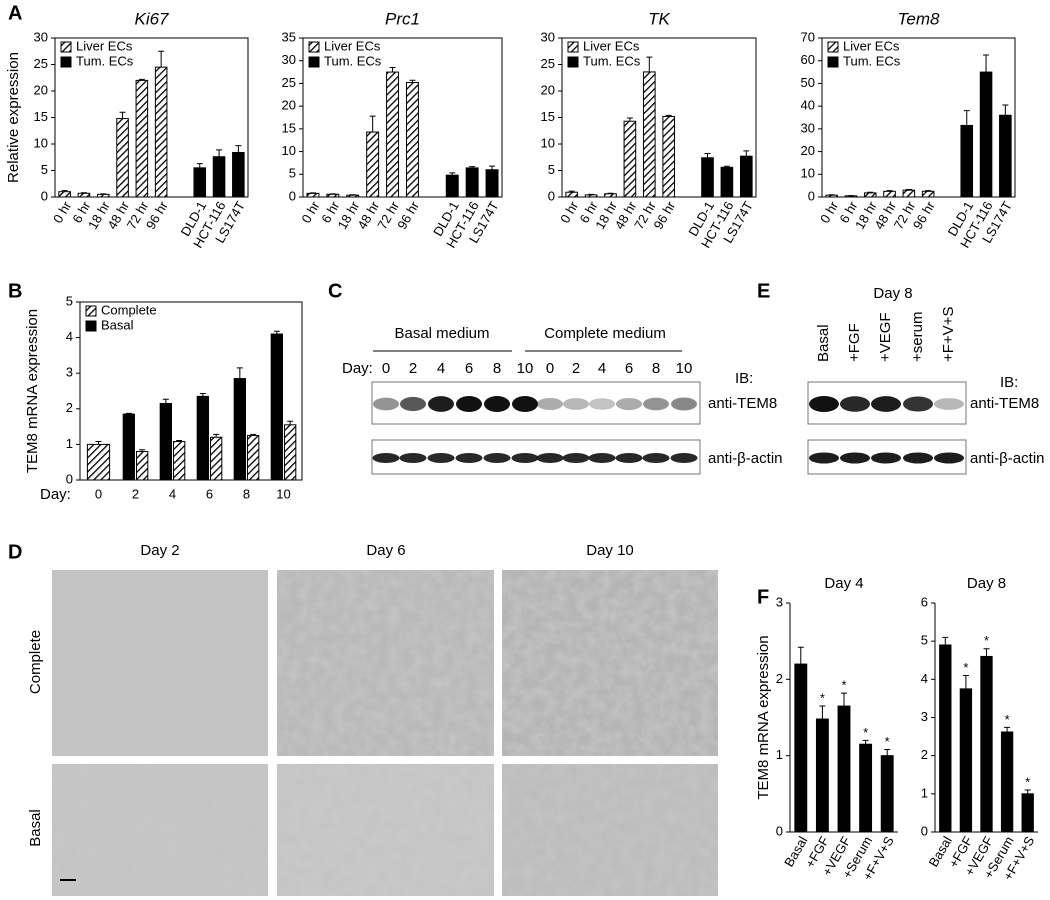  What do you see at coordinates (413, 368) in the screenshot?
I see `lane-label: 2` at bounding box center [413, 368].